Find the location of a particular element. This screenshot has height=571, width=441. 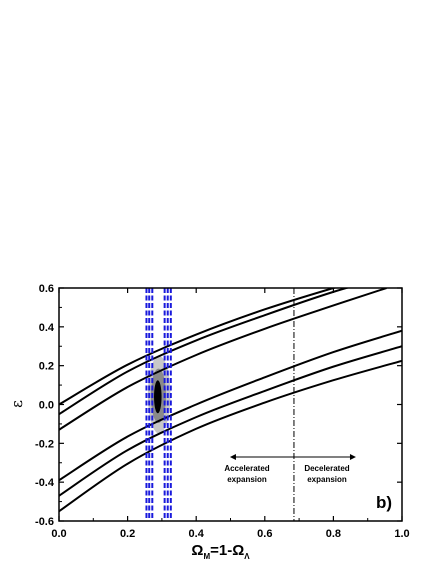

y-tick-label-3: 0.0 is located at coordinates (46, 406).